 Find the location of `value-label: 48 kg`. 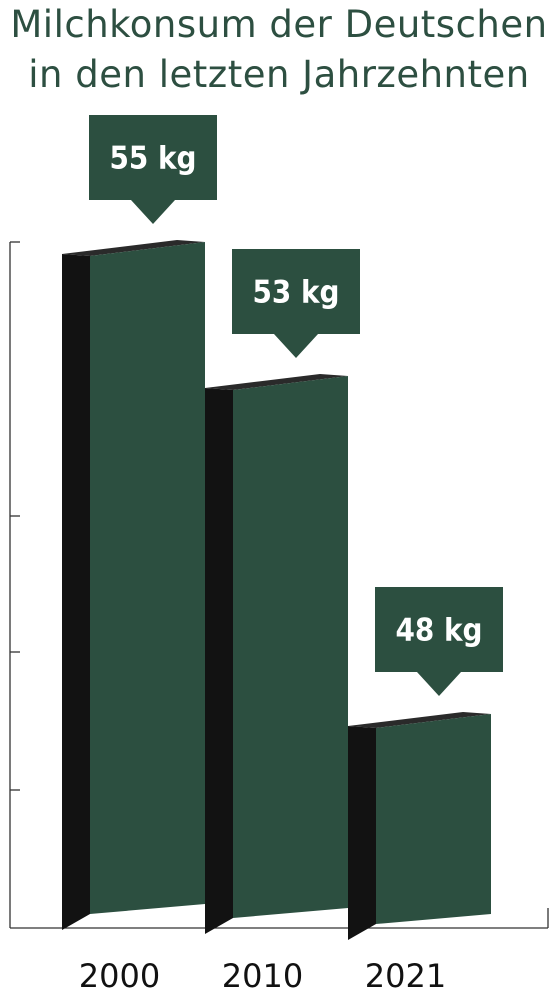

value-label: 48 kg is located at coordinates (438, 631).